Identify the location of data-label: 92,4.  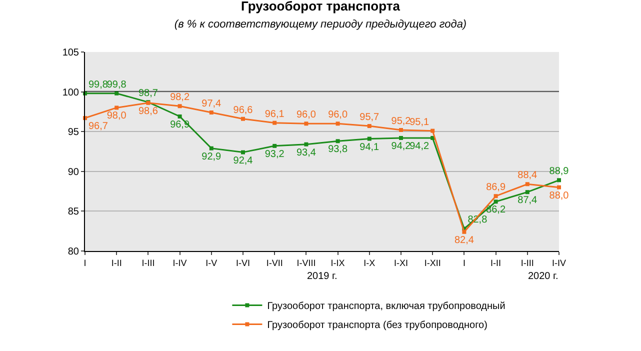
(243, 160).